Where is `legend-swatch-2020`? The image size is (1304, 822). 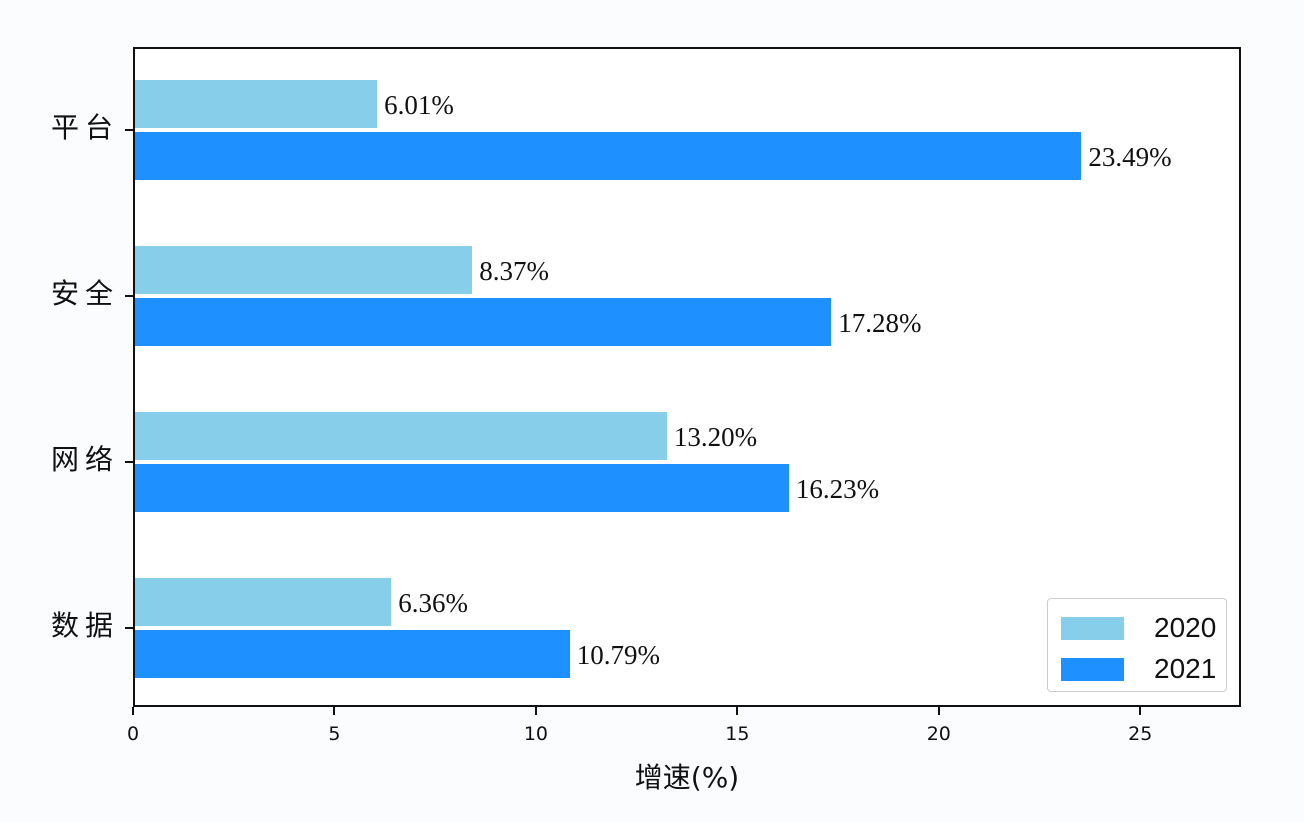 legend-swatch-2020 is located at coordinates (1092, 628).